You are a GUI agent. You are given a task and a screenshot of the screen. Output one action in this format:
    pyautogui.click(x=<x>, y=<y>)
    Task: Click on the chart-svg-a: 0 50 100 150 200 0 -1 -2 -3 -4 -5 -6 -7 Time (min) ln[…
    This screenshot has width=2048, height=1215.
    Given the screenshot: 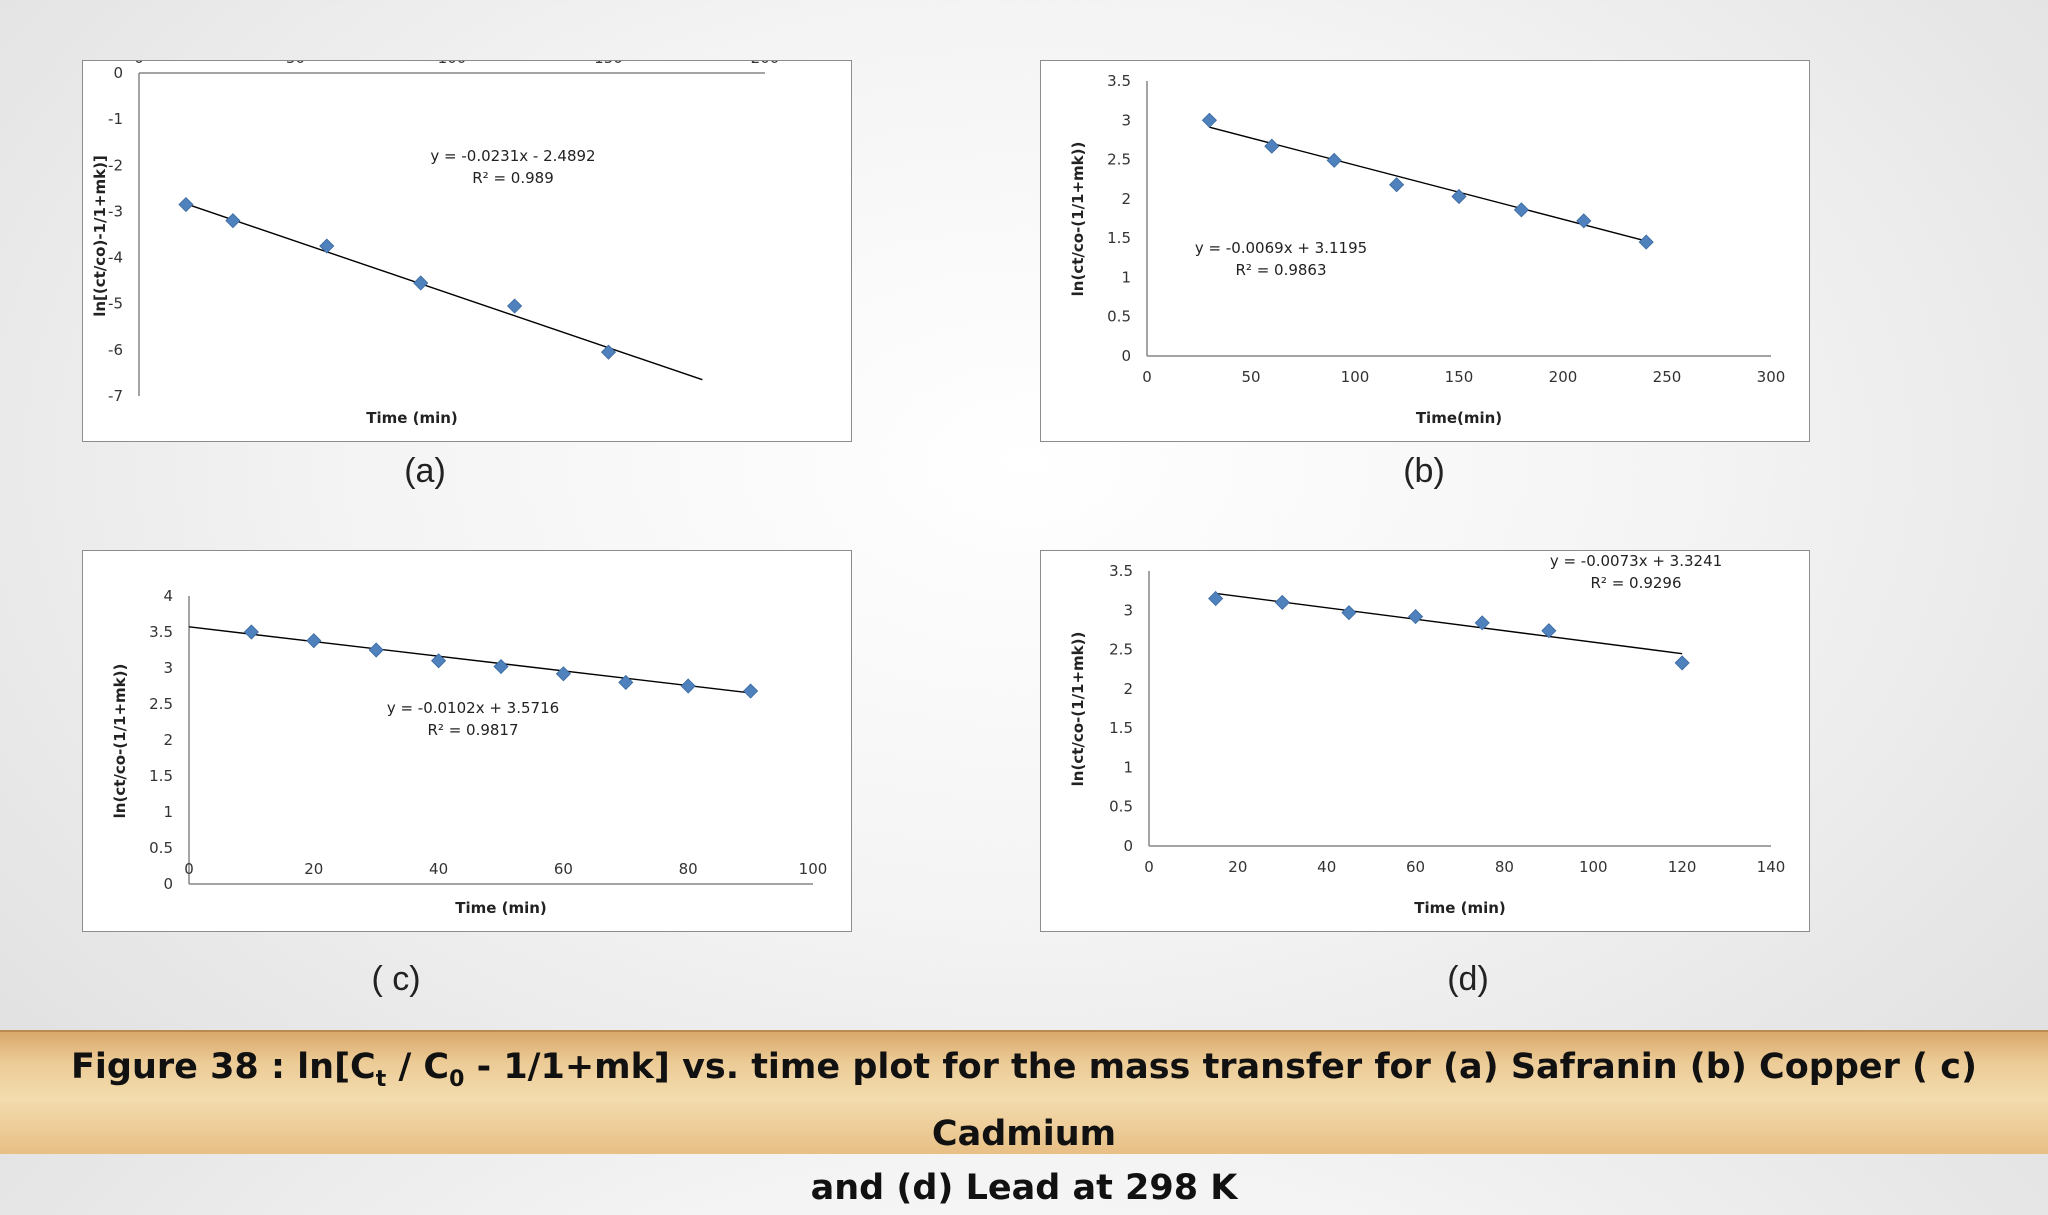 What is the action you would take?
    pyautogui.click(x=435, y=244)
    